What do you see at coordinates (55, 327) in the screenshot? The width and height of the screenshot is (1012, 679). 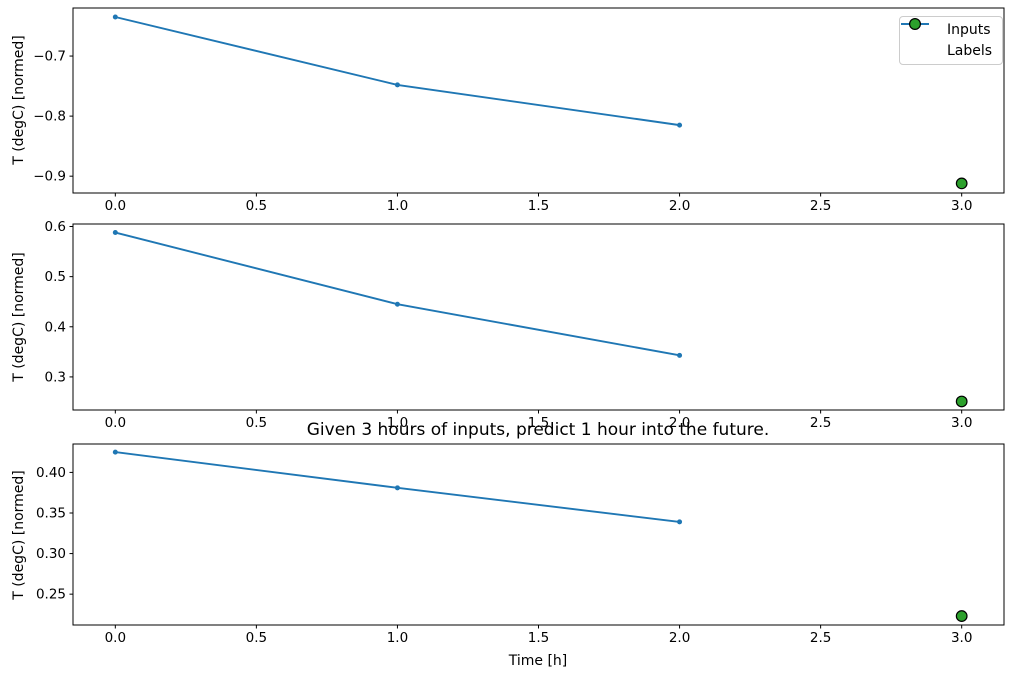 I see `y-tick-label: 0.4` at bounding box center [55, 327].